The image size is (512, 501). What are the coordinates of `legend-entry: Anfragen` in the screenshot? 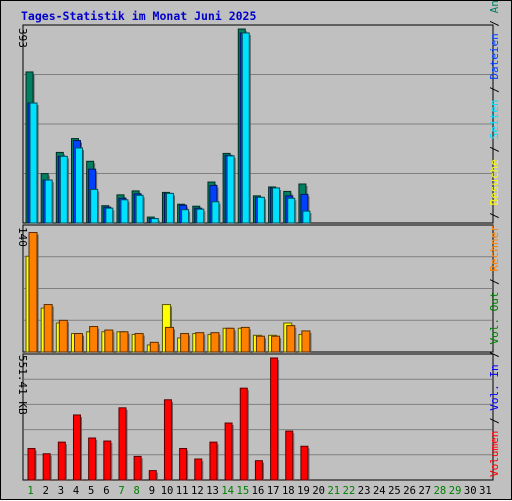 It's located at (494, 10).